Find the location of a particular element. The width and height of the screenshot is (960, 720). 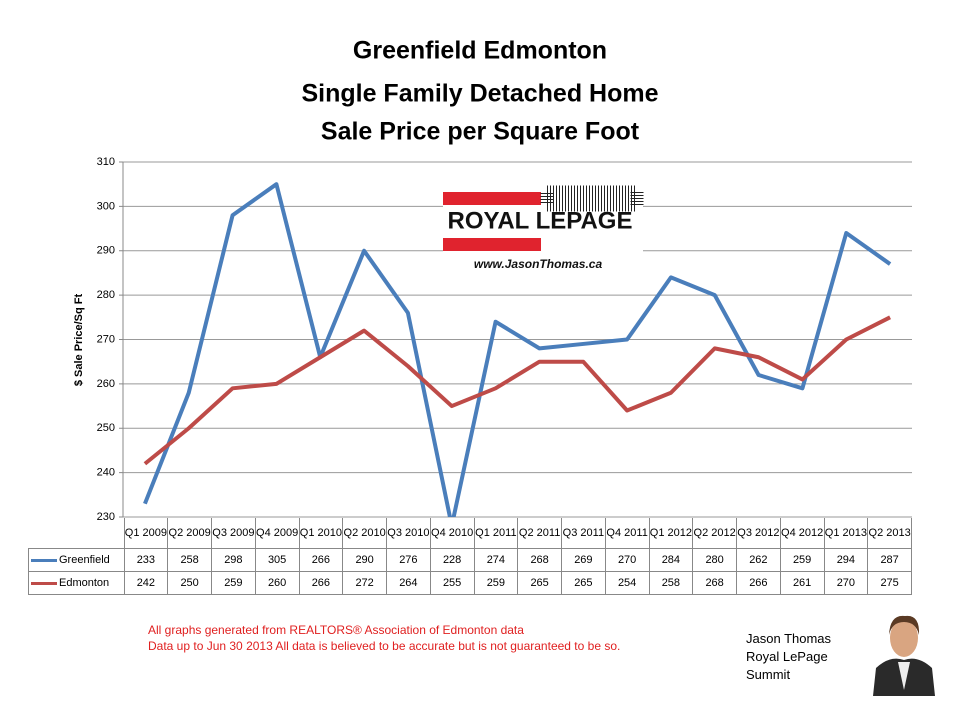

table-value: 269 is located at coordinates (583, 560).